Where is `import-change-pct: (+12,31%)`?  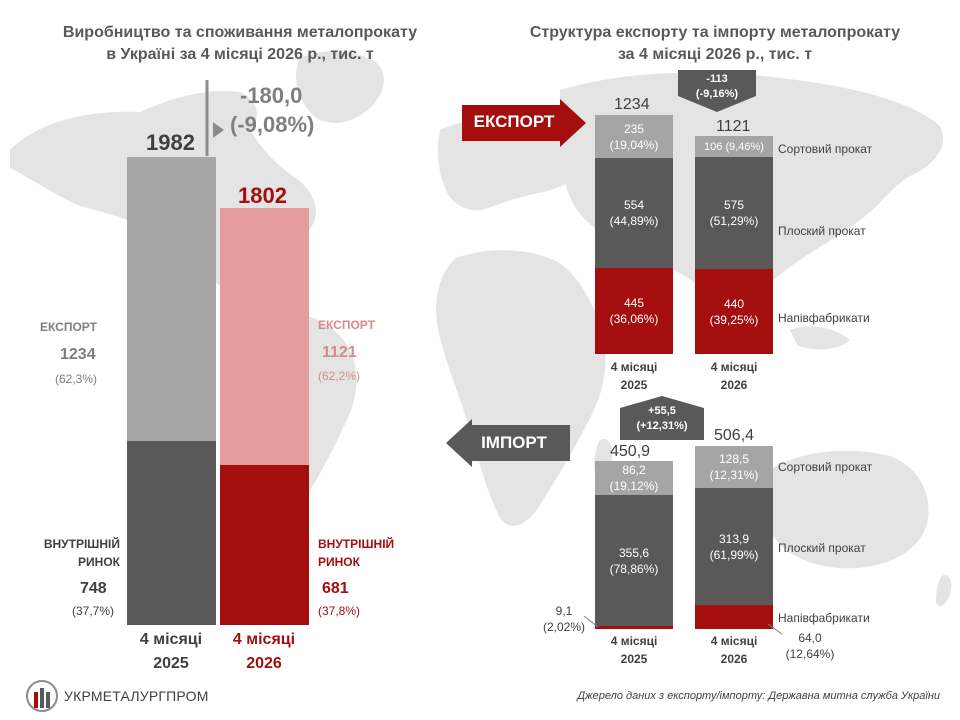
import-change-pct: (+12,31%) is located at coordinates (662, 426).